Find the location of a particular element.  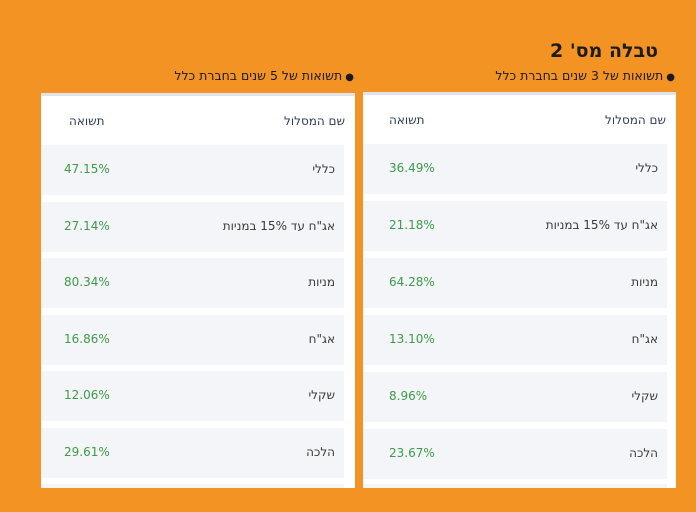

caption-text: תשואות של 3 שנים בחברת כלל is located at coordinates (579, 75).